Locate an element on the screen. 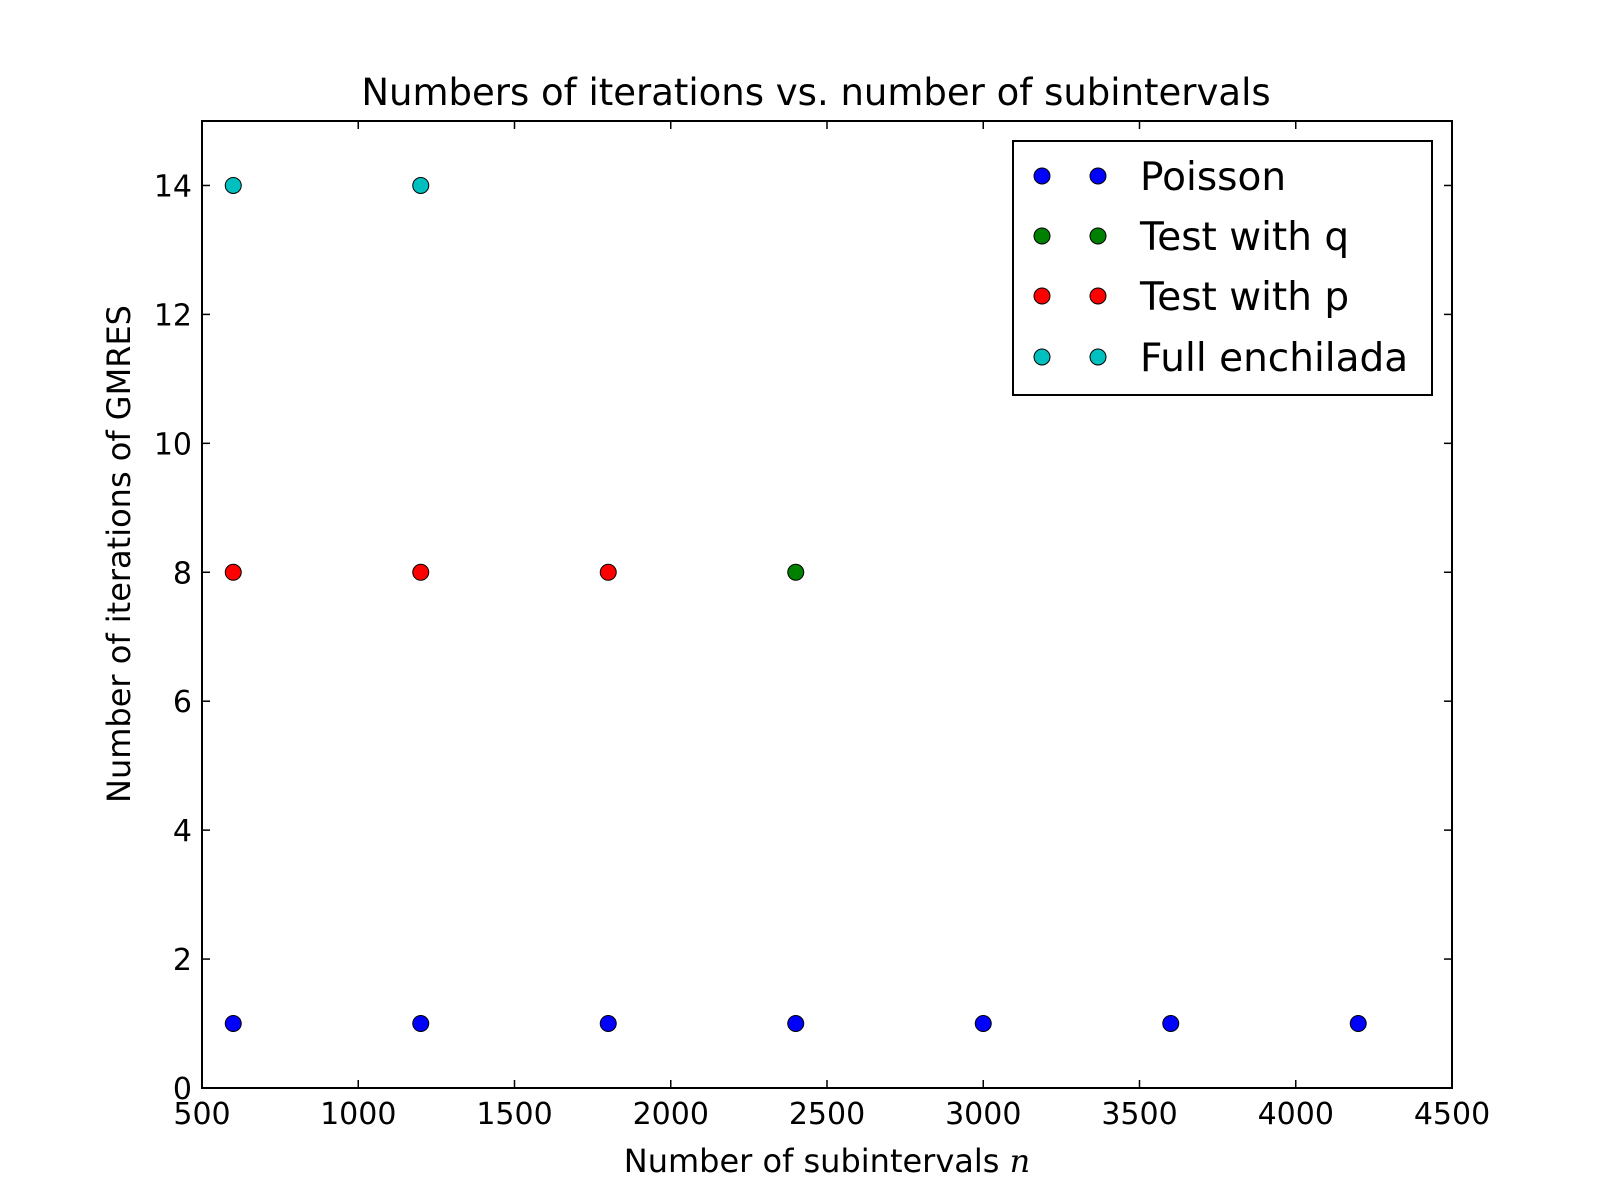 The height and width of the screenshot is (1200, 1600). x-tick-label: 3000 is located at coordinates (983, 1114).